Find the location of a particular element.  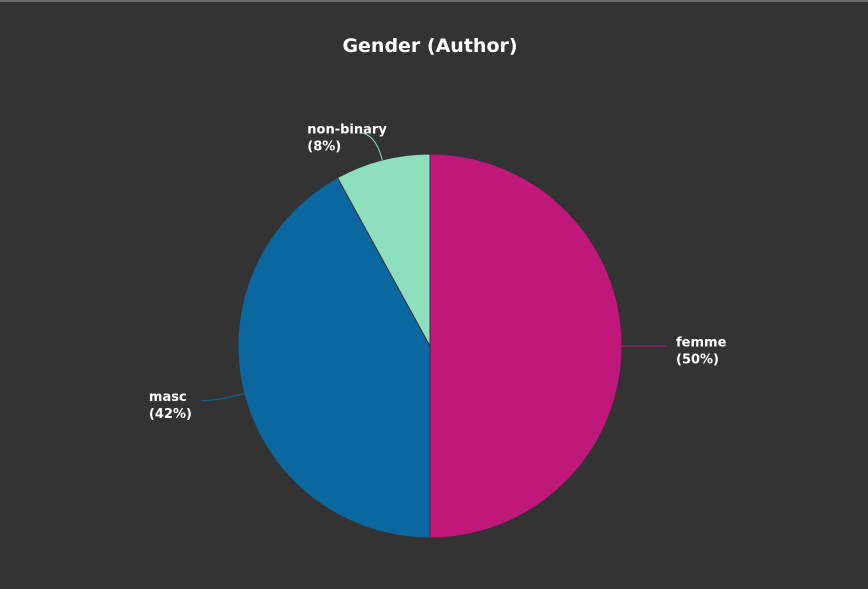

slice-label: femme is located at coordinates (701, 343).